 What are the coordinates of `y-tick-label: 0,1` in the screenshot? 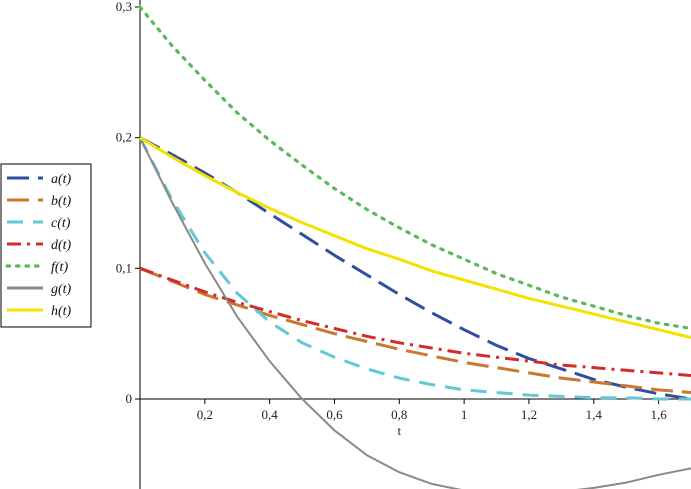 It's located at (124, 267).